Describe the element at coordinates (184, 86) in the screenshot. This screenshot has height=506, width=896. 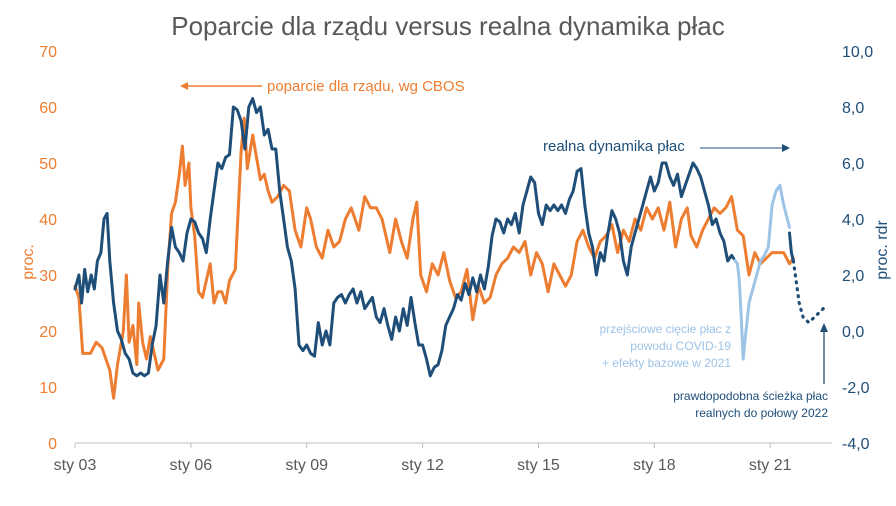
I see `support-arrowhead` at that location.